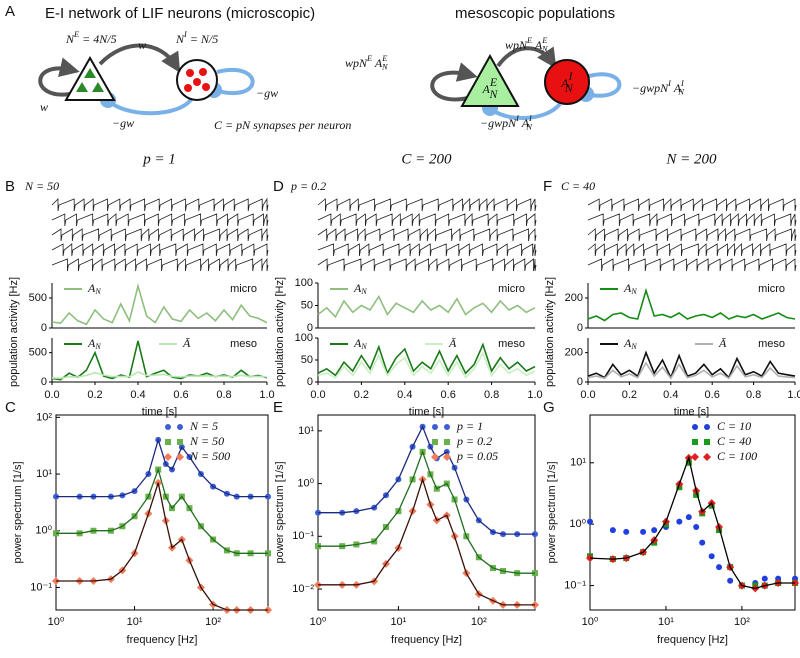 The image size is (800, 658). Describe the element at coordinates (266, 395) in the screenshot. I see `x-tick-label: 1.0` at that location.